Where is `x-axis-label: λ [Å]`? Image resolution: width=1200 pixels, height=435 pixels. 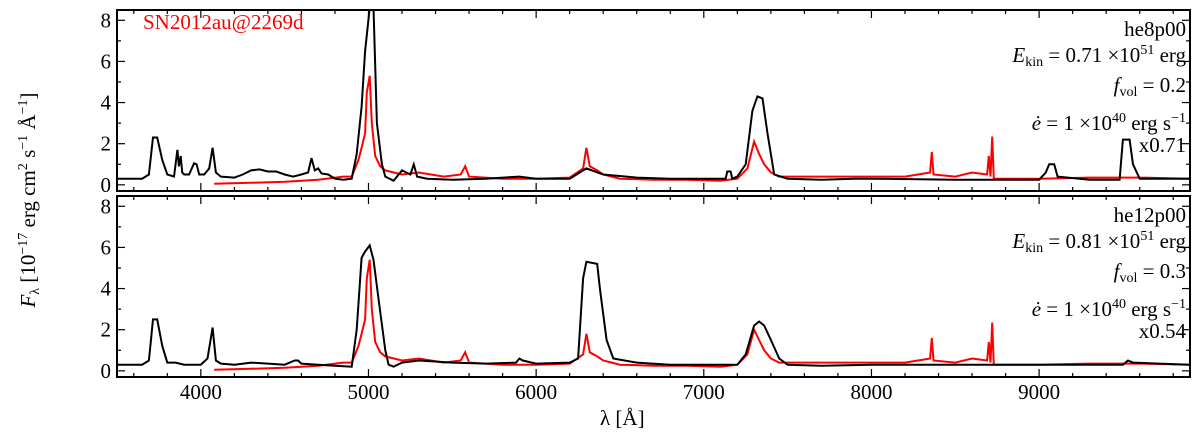 x-axis-label: λ [Å] is located at coordinates (622, 418).